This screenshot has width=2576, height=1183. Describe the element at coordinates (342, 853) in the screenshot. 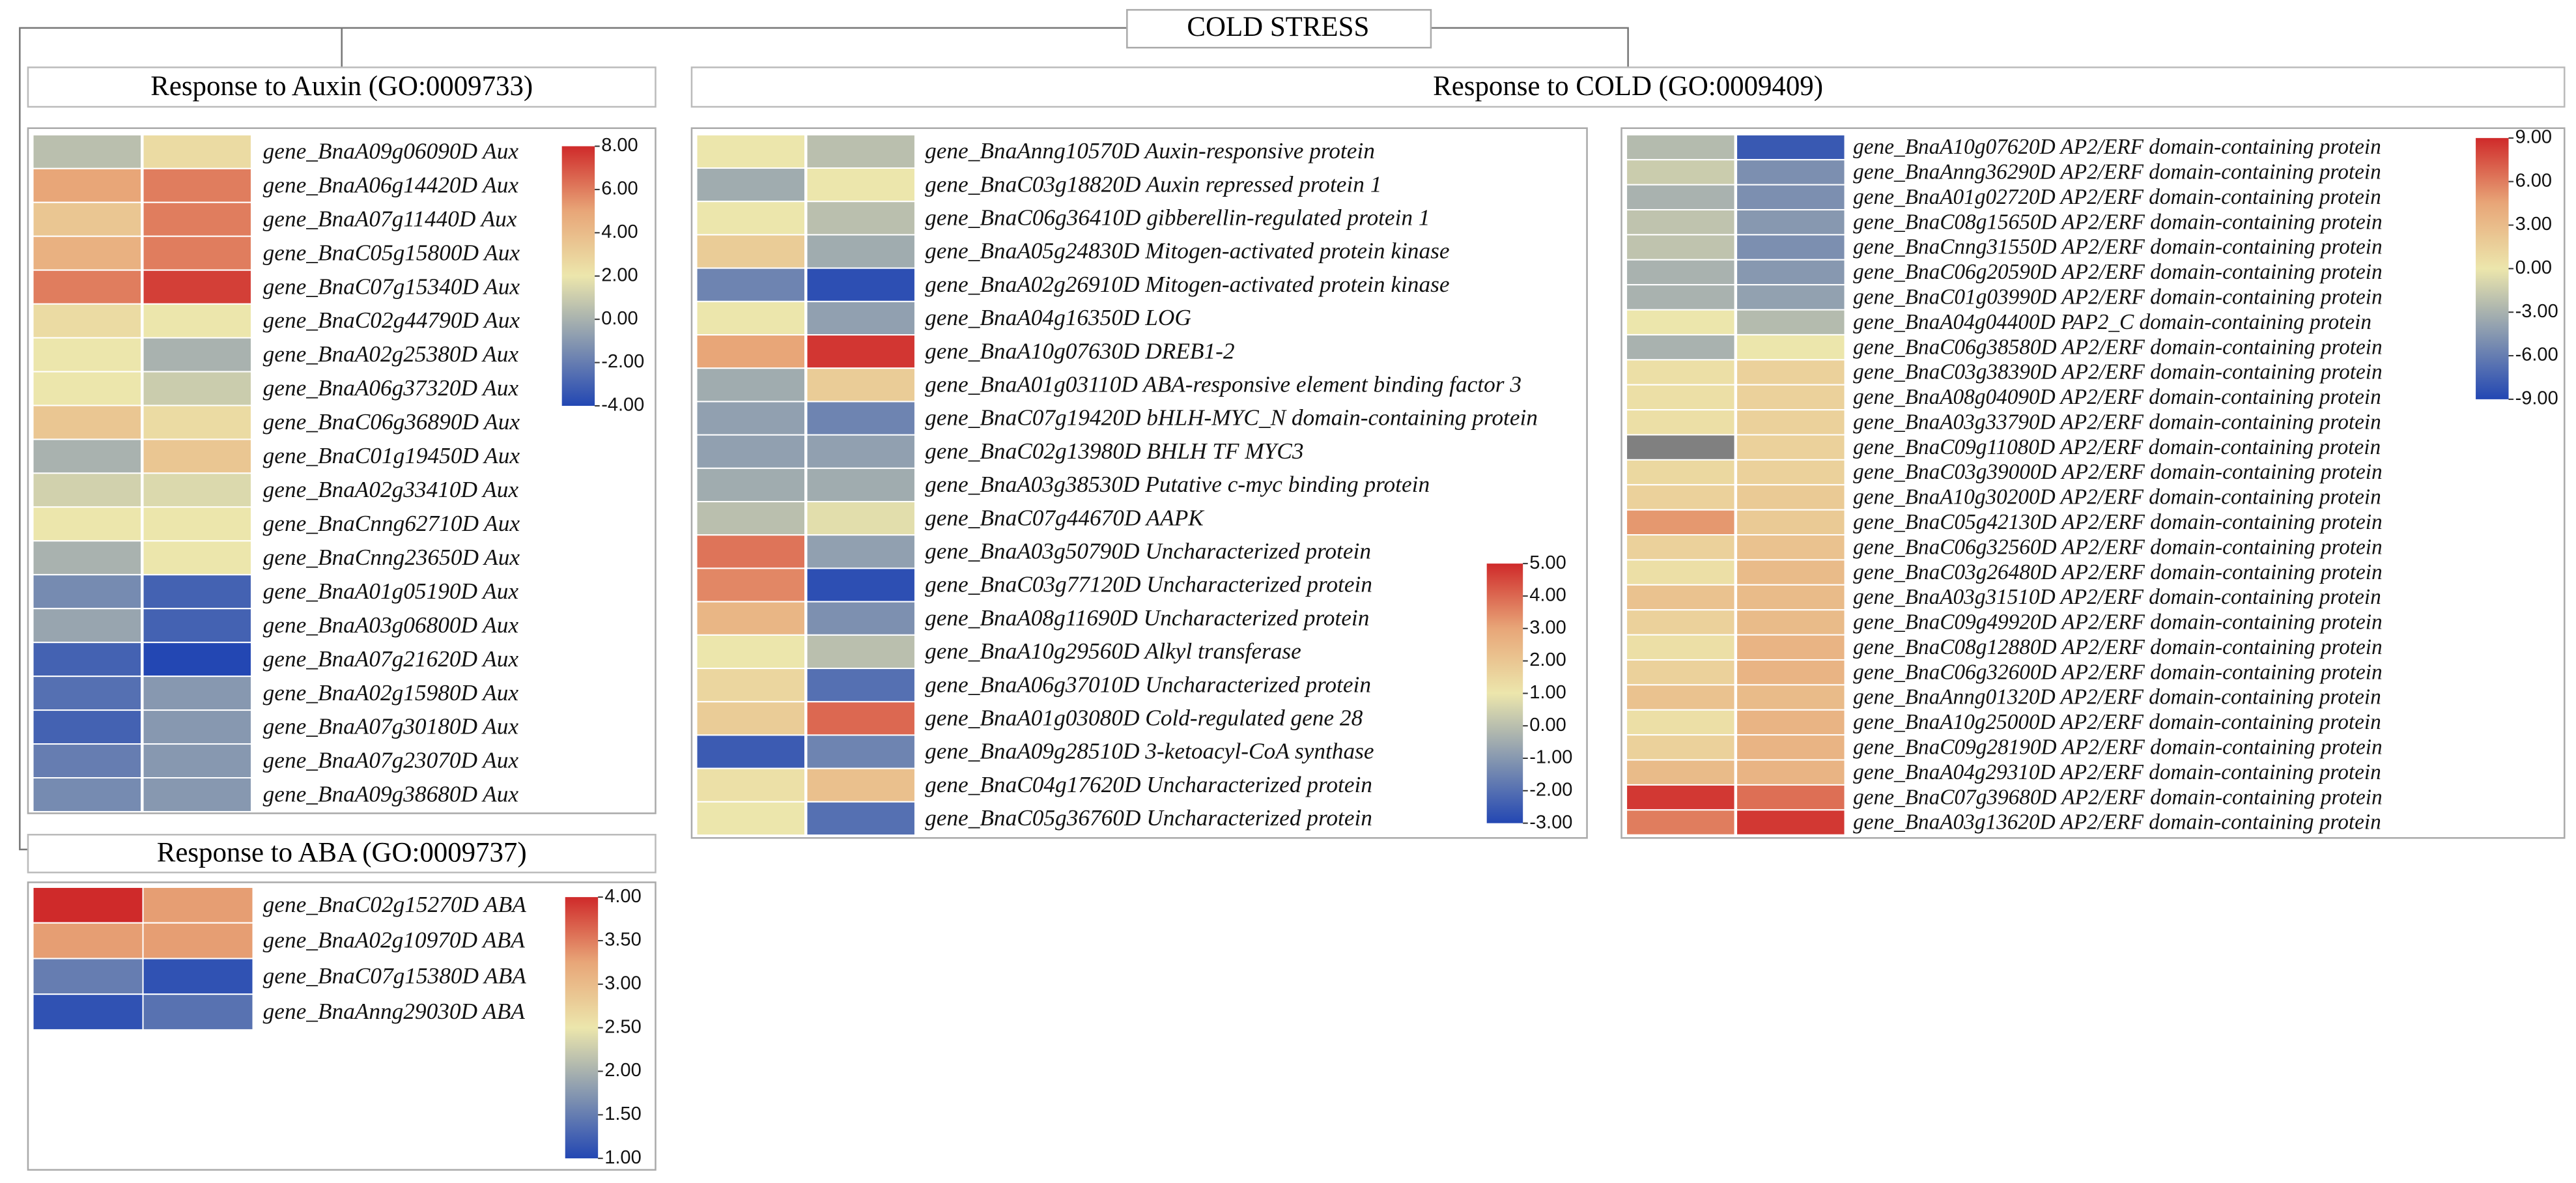

I see `panel-title: Response to ABA (GO:0009737)` at that location.